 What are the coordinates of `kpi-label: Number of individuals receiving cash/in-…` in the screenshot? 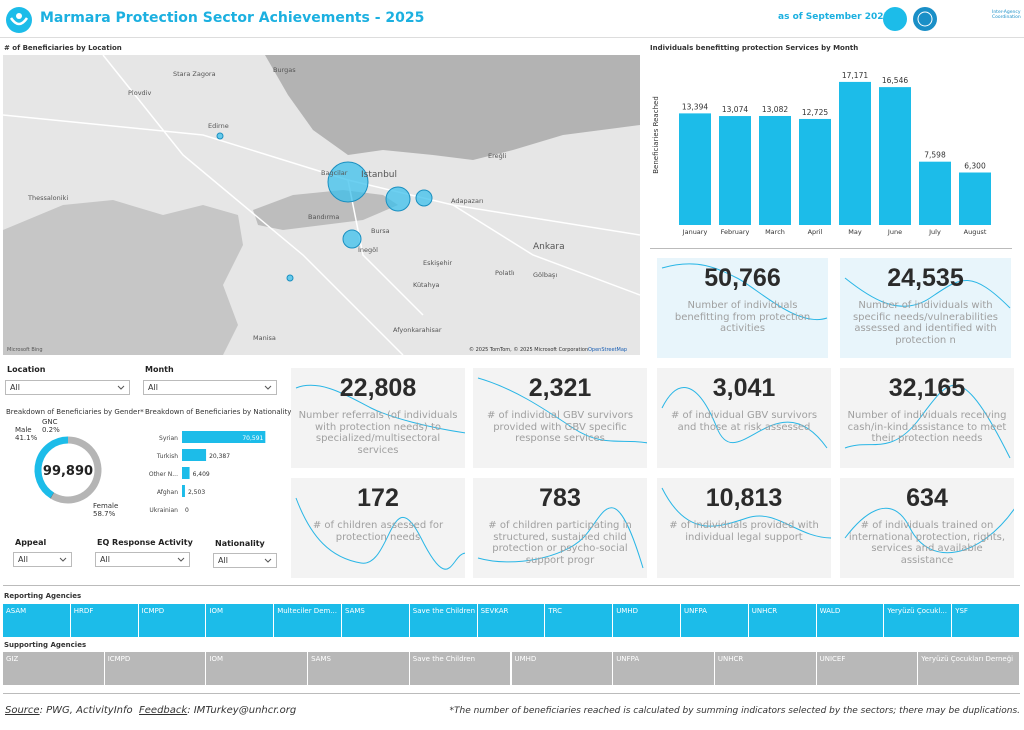 It's located at (927, 427).